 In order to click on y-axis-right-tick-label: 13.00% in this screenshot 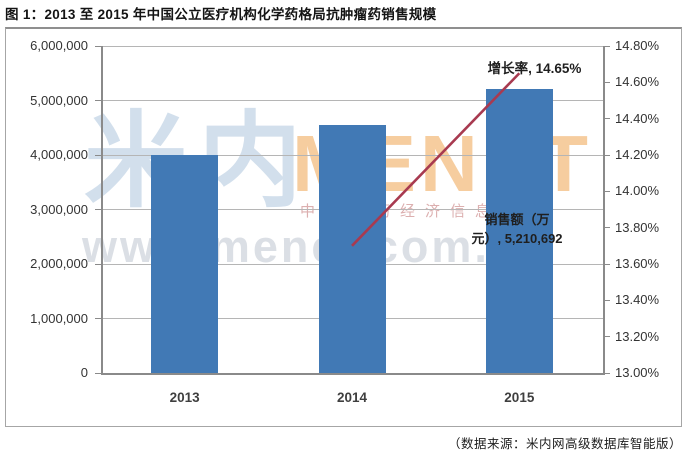, I will do `click(637, 372)`.